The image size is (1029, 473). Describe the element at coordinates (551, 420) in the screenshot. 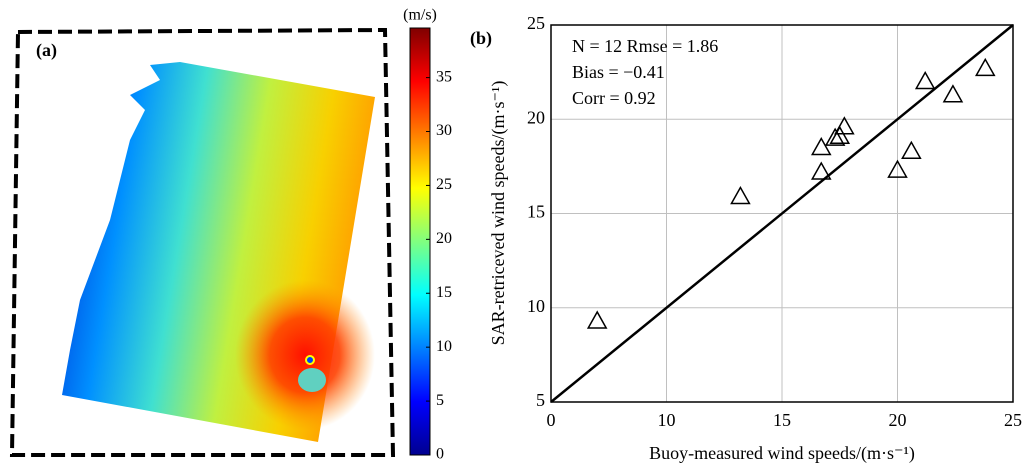

I see `x-tick-label: 0` at that location.